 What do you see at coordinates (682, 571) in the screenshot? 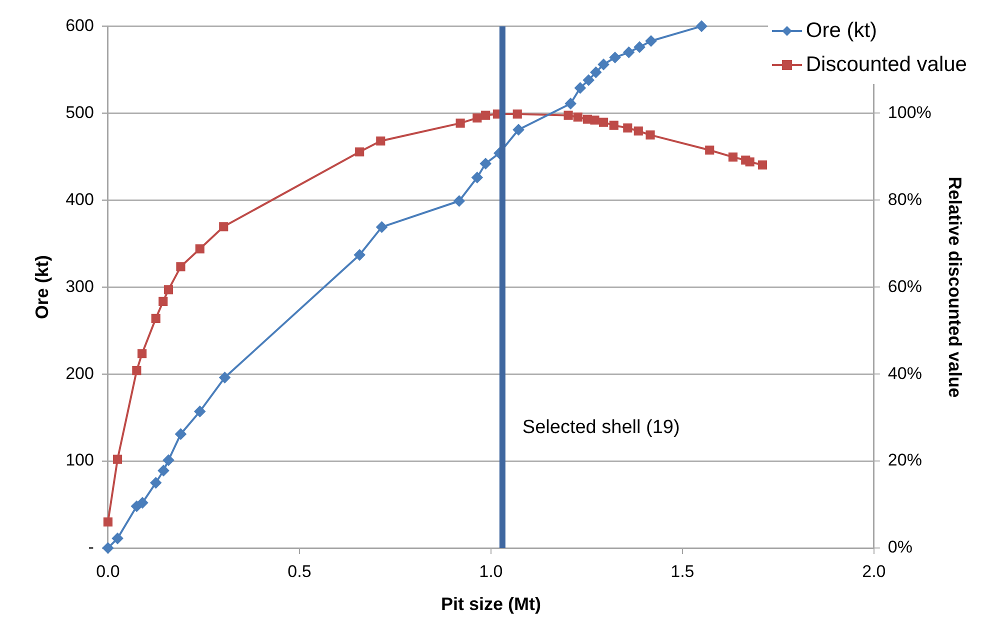
I see `x-tick-label: 1.5` at bounding box center [682, 571].